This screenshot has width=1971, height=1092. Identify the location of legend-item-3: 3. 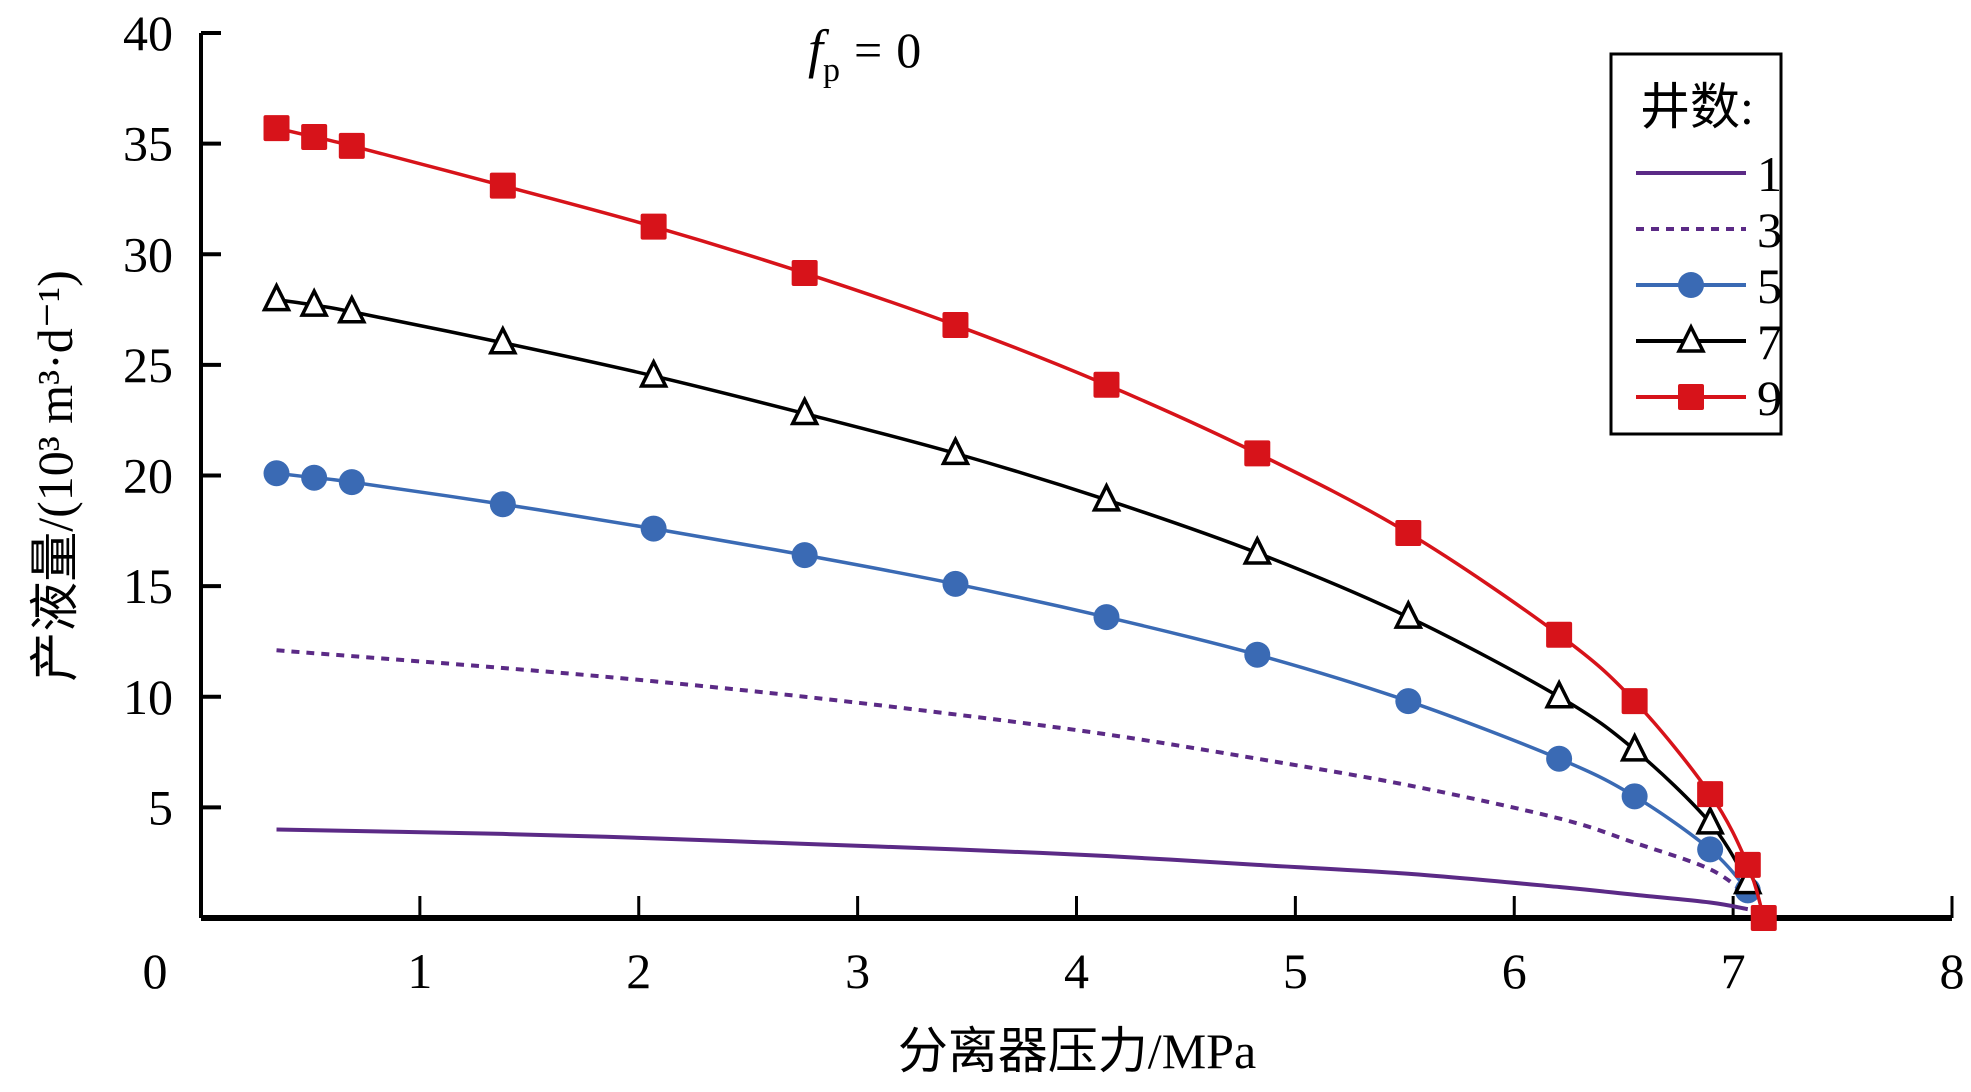
(1709, 230).